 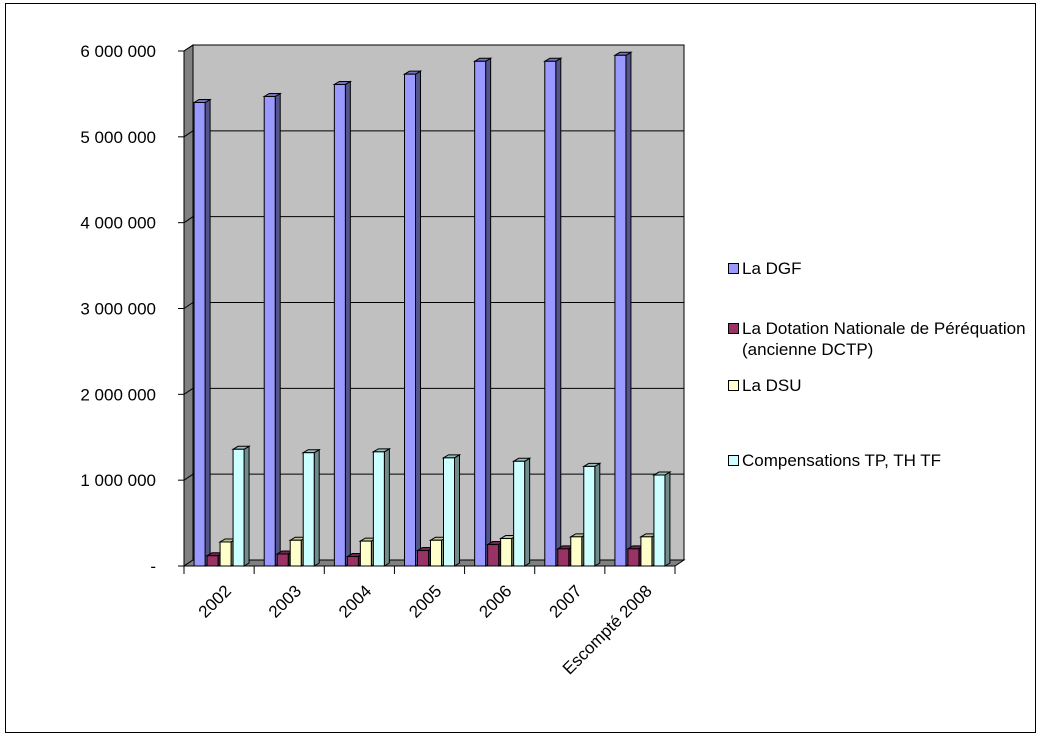 I want to click on legend-label: La DGF, so click(x=772, y=268).